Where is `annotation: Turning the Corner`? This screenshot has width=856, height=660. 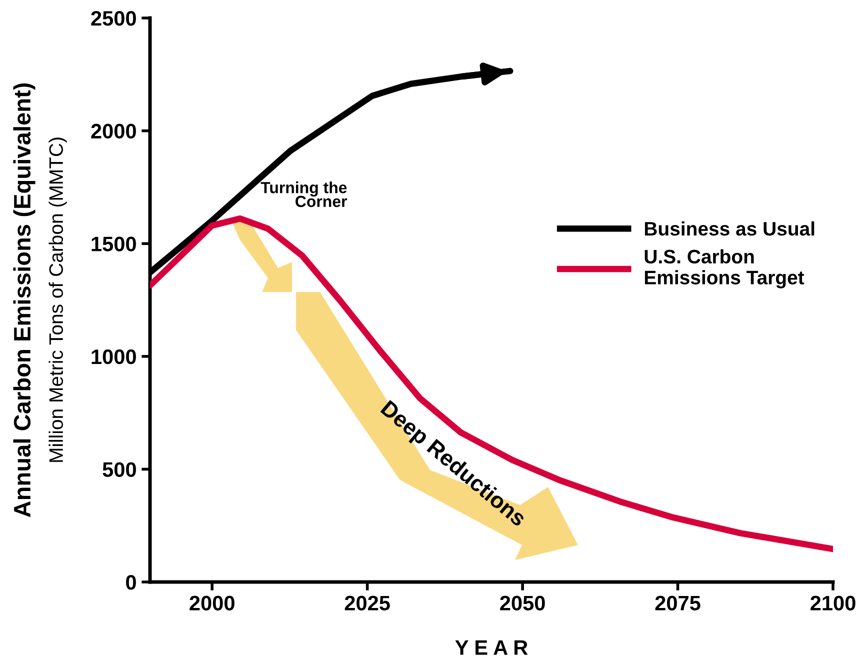
annotation: Turning the Corner is located at coordinates (304, 195).